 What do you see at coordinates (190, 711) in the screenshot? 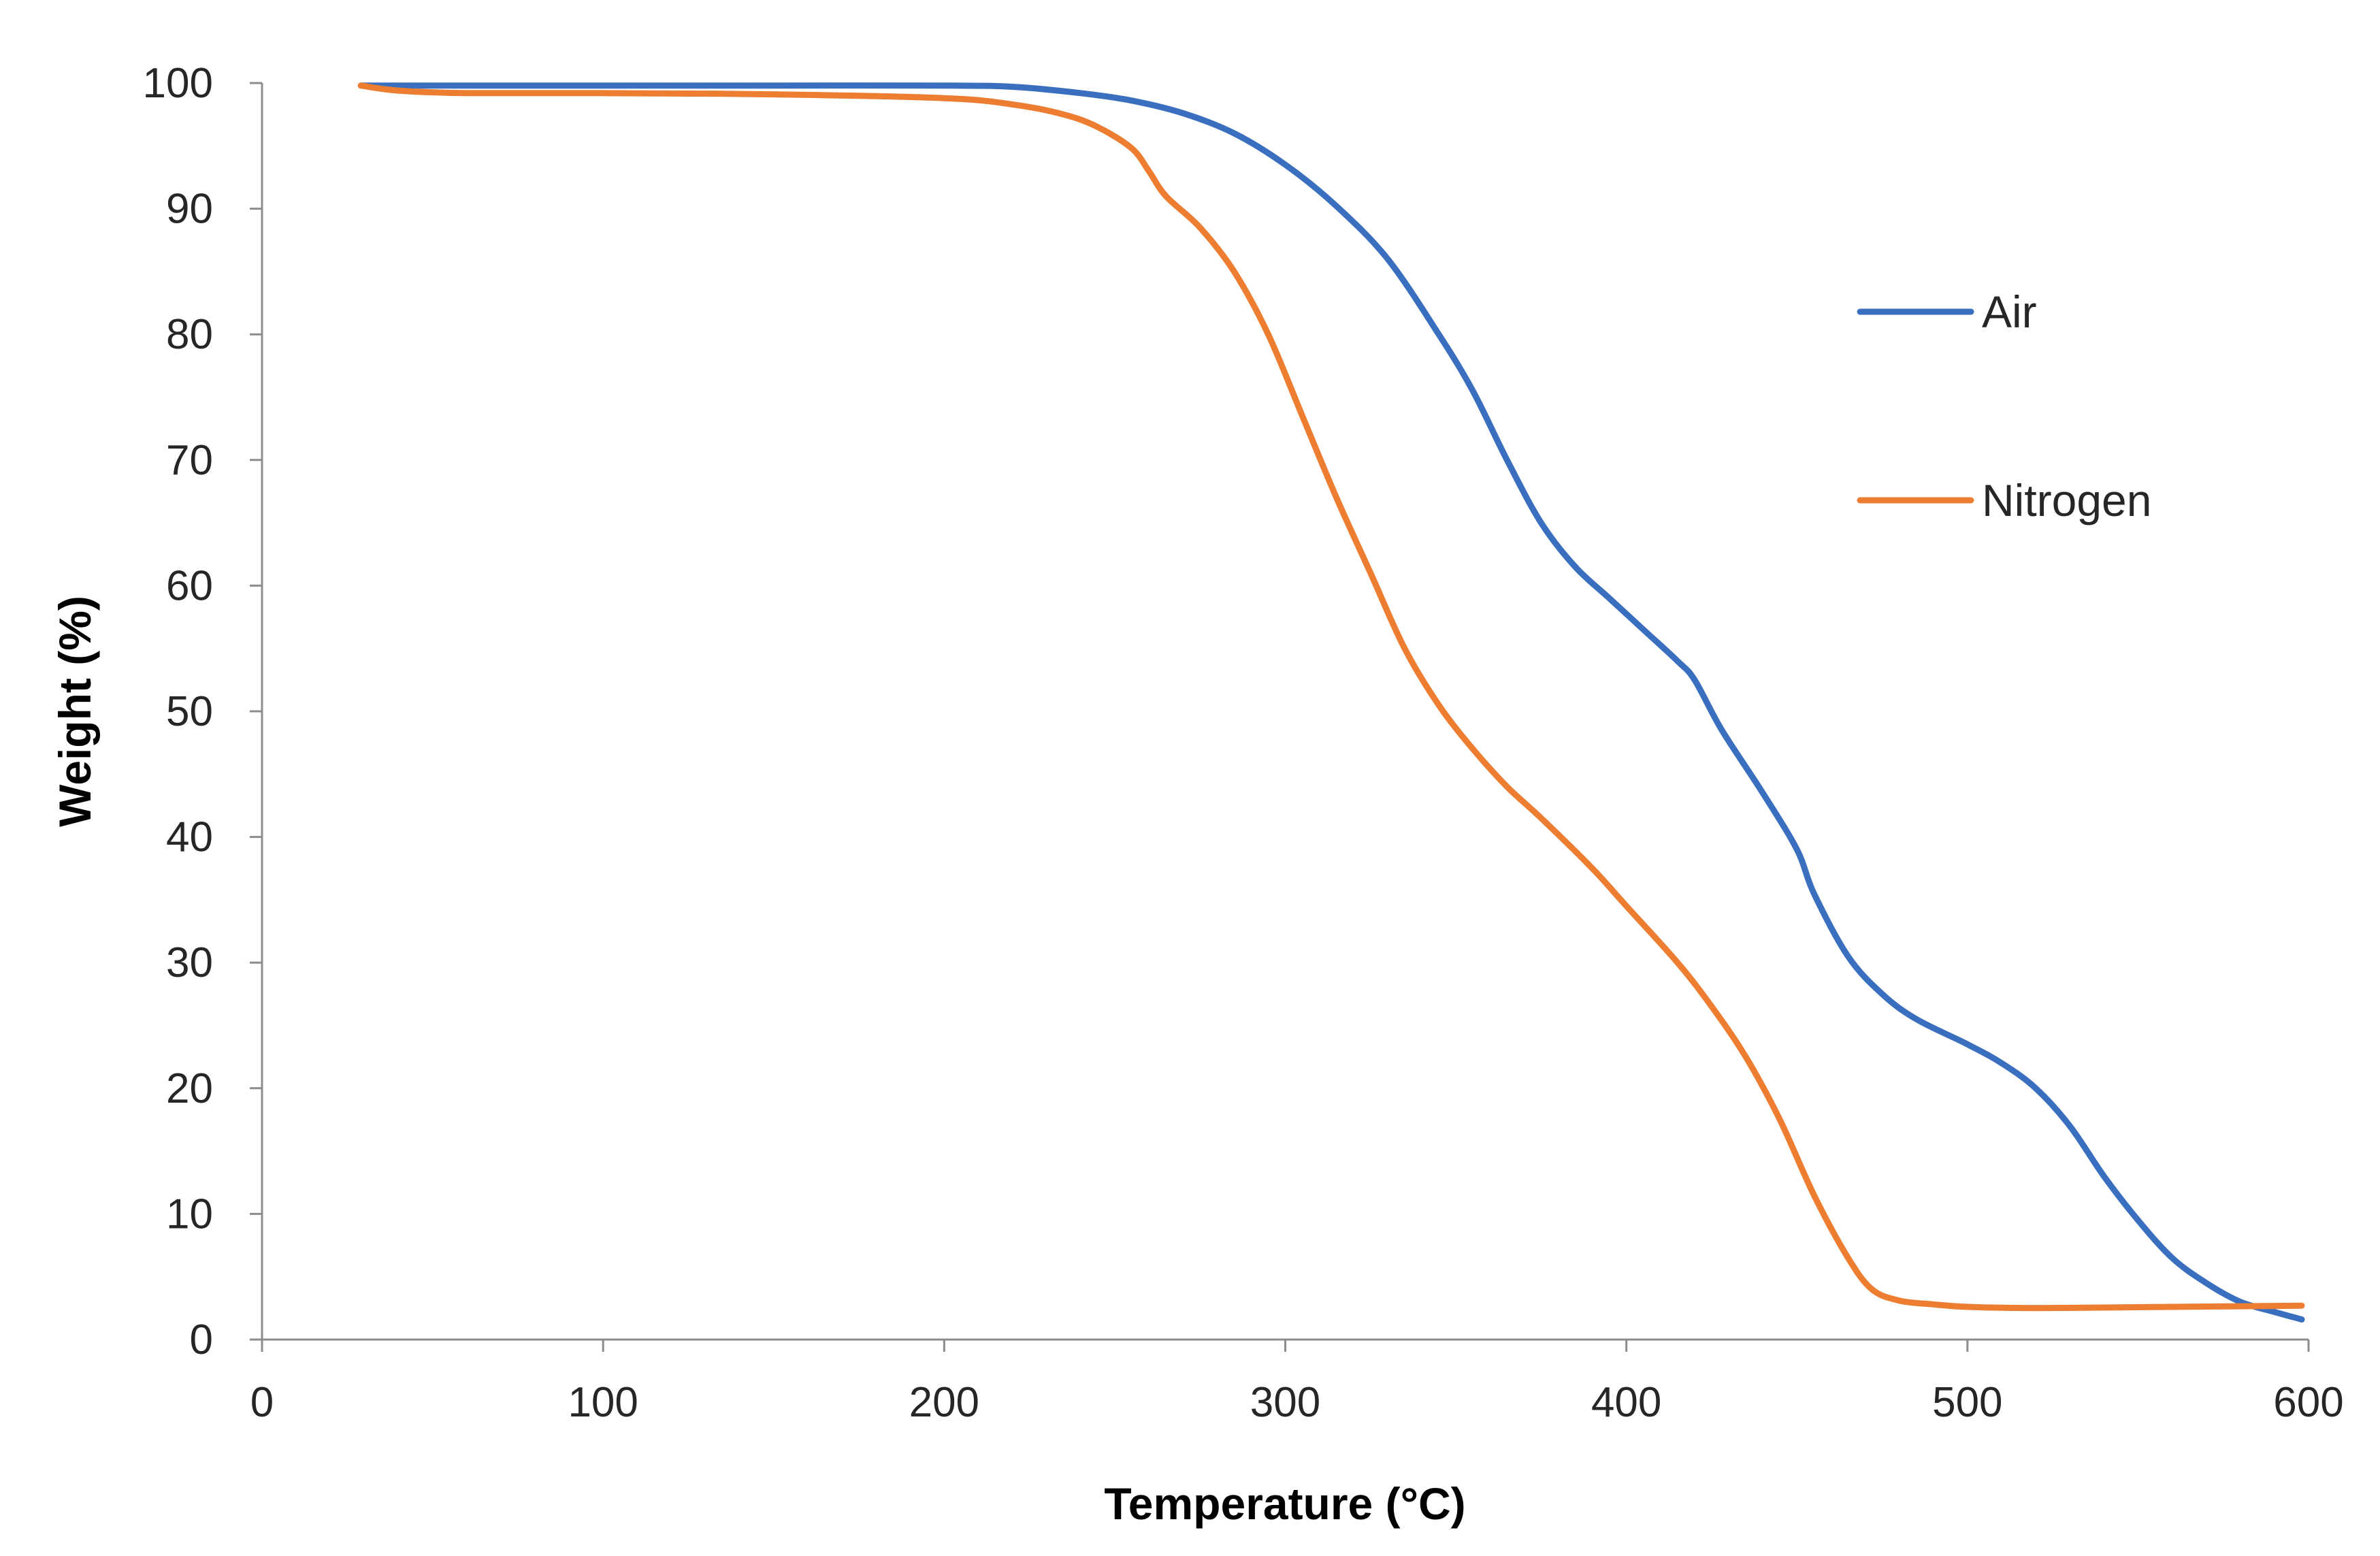
I see `y-tick-label: 50` at bounding box center [190, 711].